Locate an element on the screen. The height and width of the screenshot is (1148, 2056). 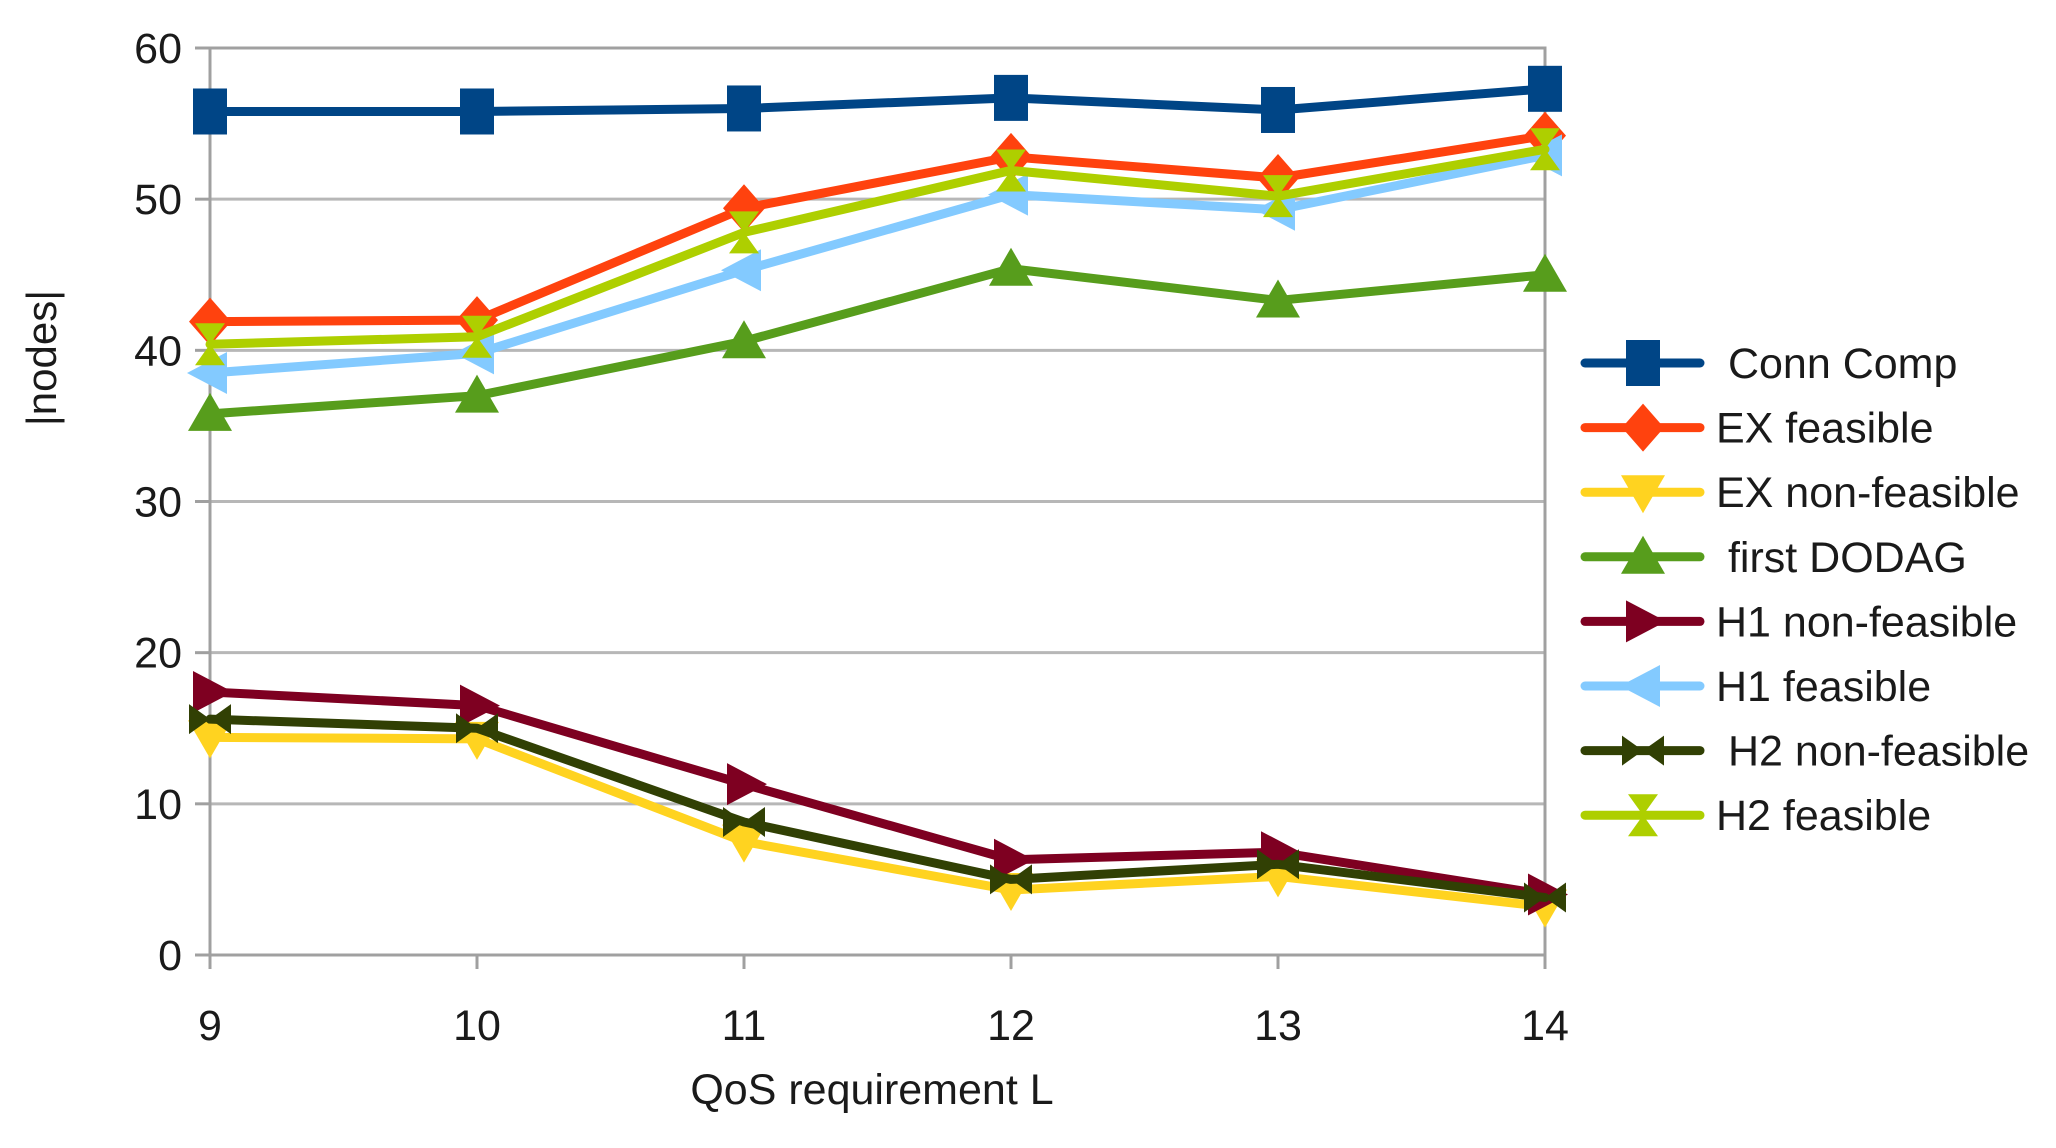
y-tick-label: 10 is located at coordinates (158, 805).